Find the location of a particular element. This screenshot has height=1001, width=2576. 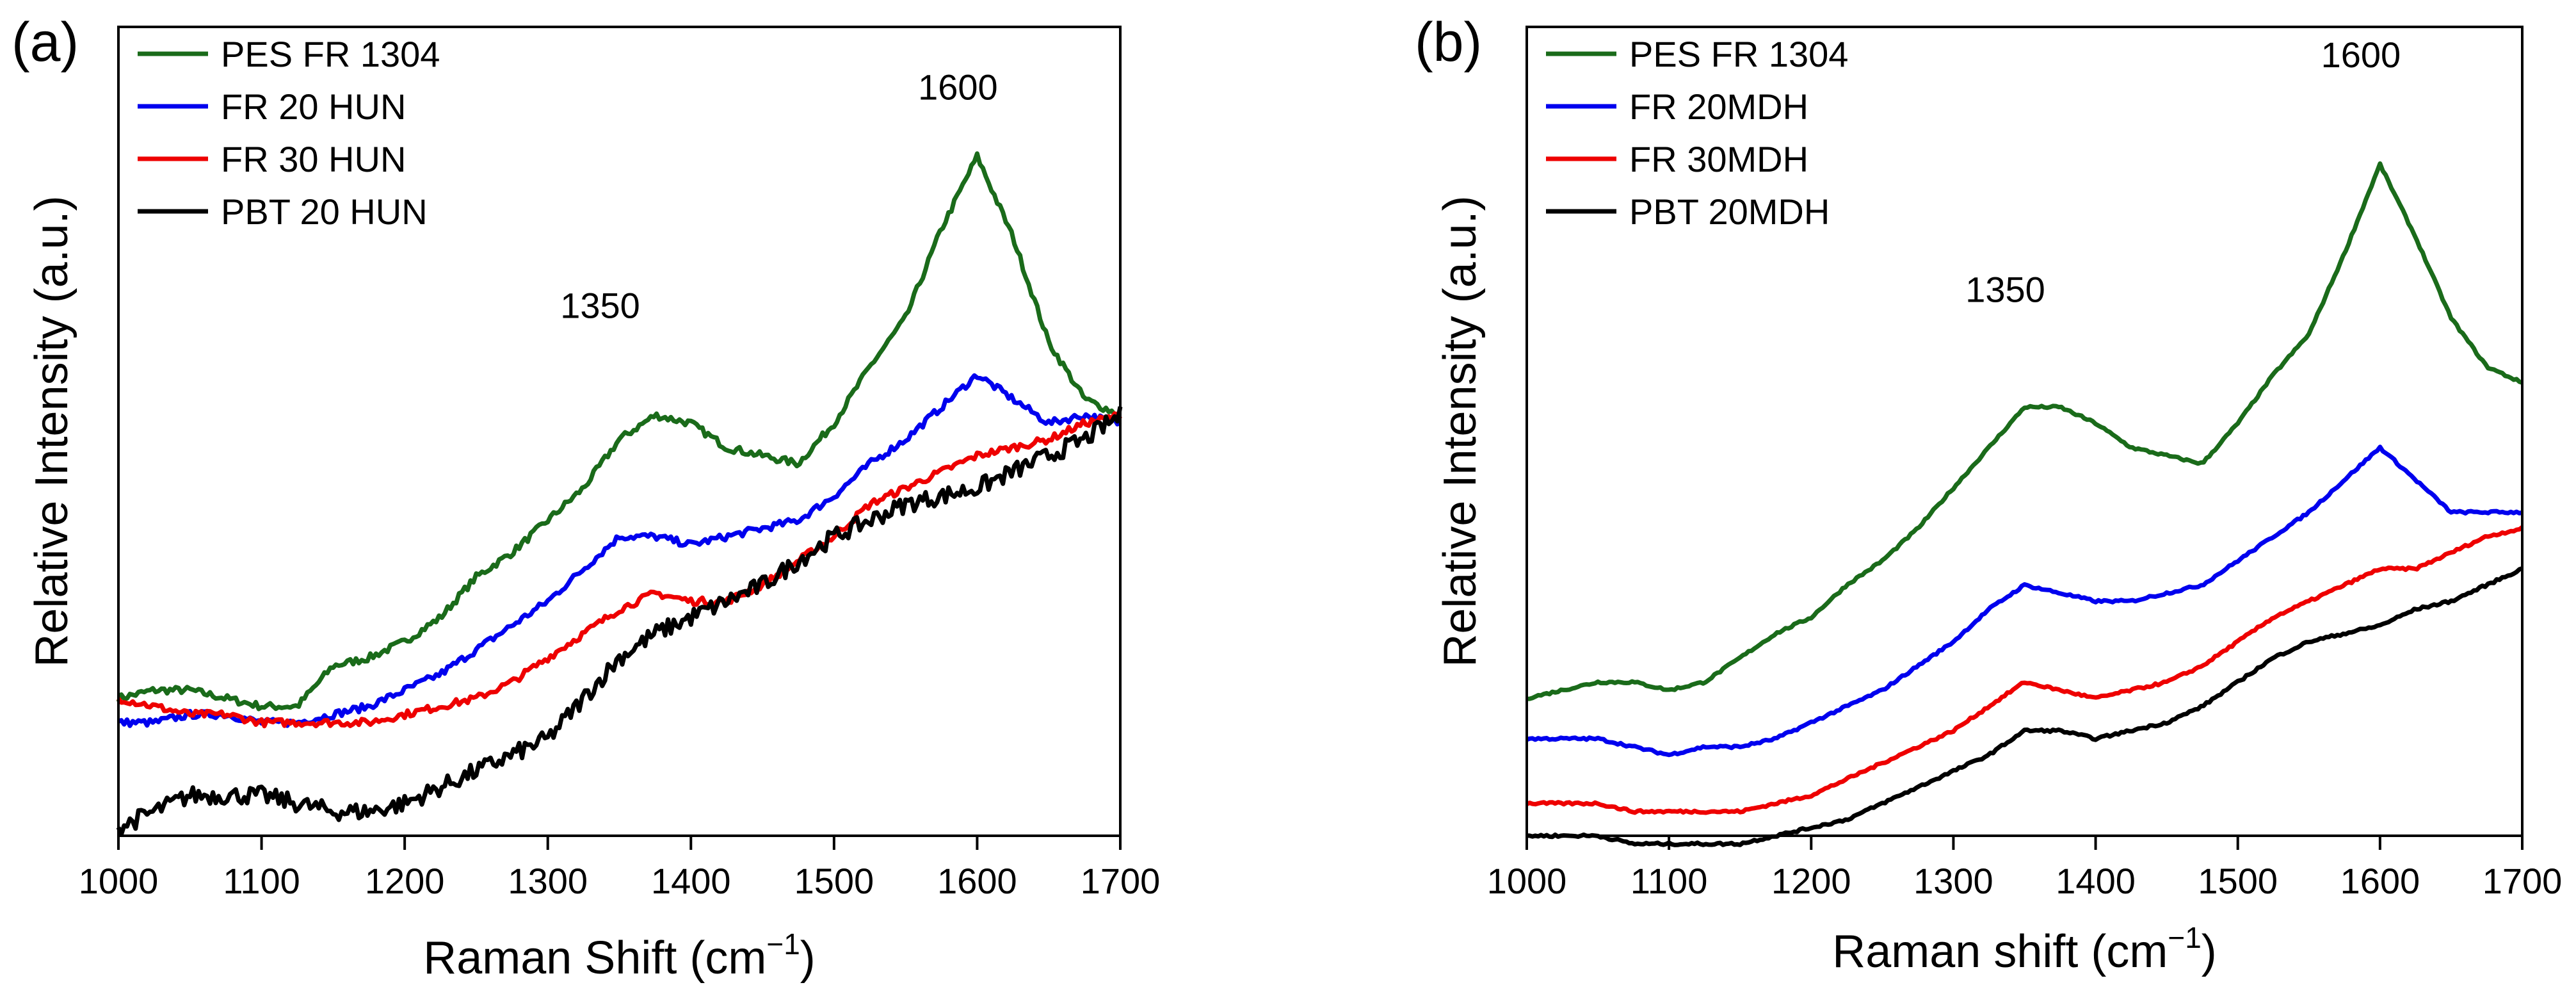

x-axis-label: Raman shift (cm−1) is located at coordinates (2024, 949).